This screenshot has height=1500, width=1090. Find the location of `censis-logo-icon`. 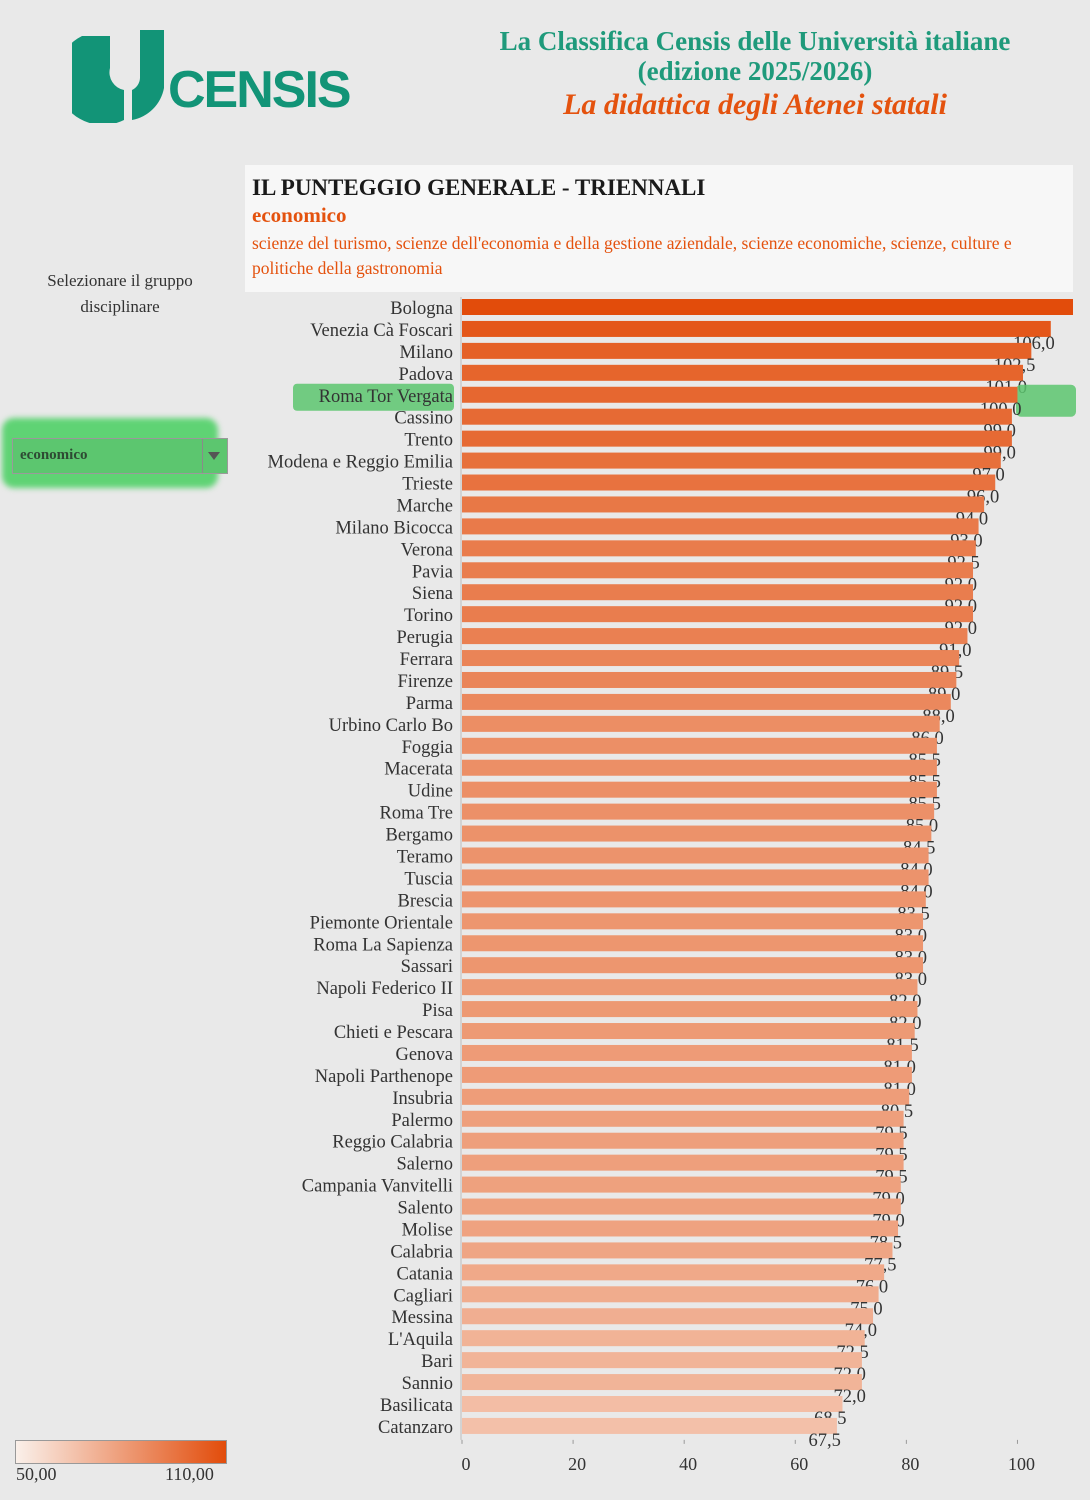

censis-logo-icon is located at coordinates (118, 76).